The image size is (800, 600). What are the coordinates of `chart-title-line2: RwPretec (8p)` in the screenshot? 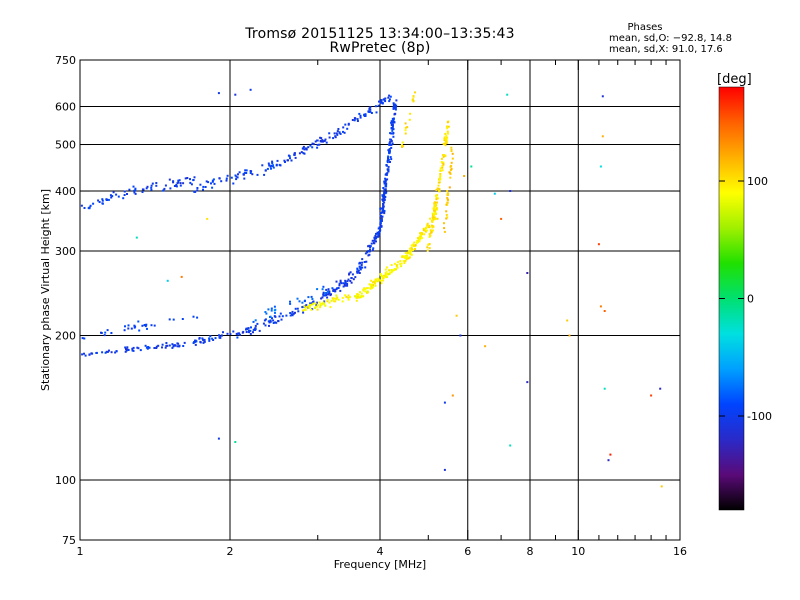 It's located at (380, 48).